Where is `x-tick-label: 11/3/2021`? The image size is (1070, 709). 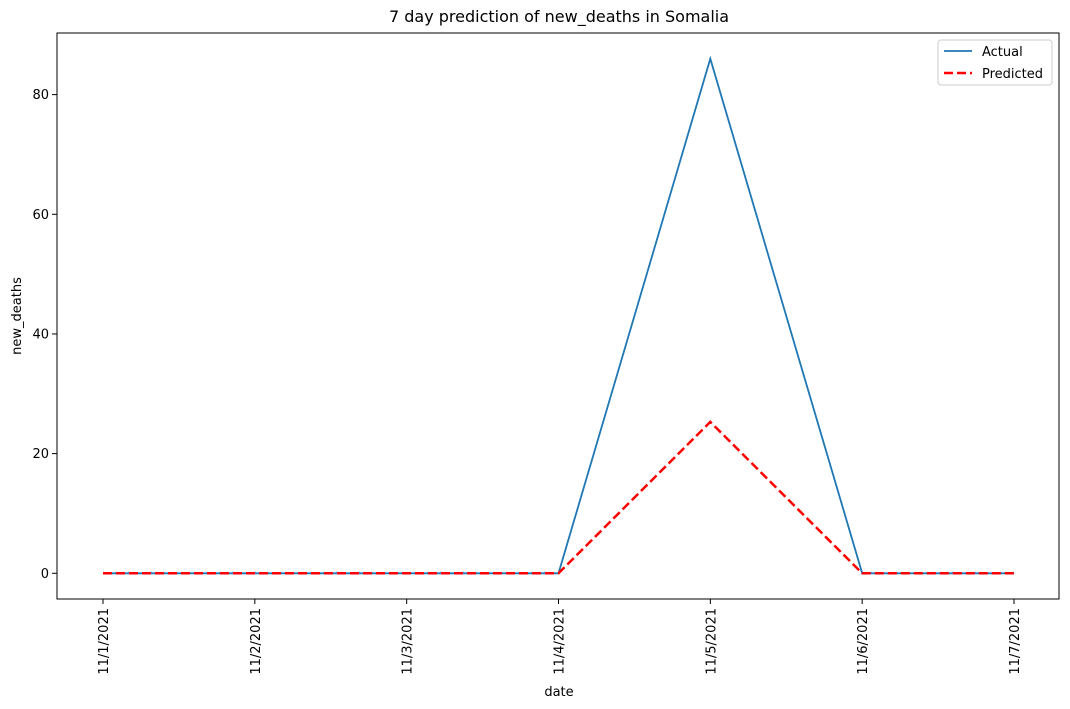
x-tick-label: 11/3/2021 is located at coordinates (408, 641).